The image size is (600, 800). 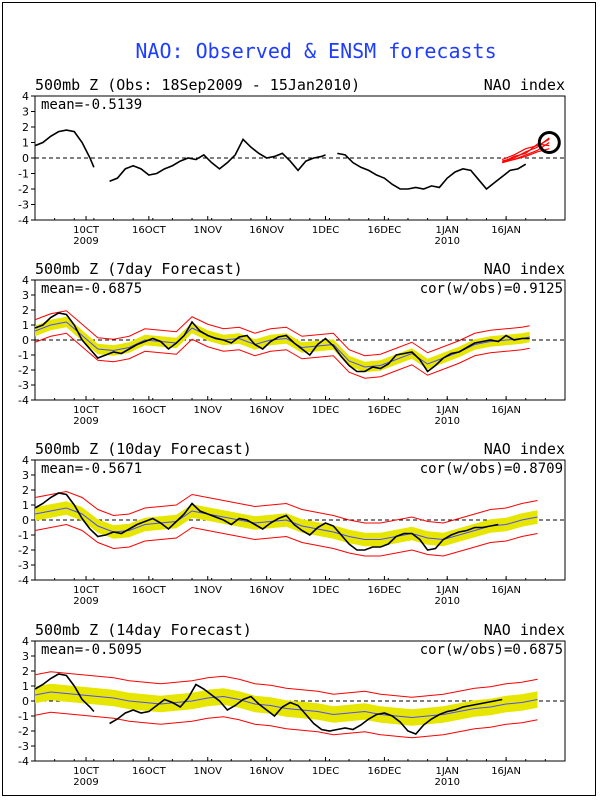 I want to click on mean-label: mean=-0.5671, so click(x=91, y=469).